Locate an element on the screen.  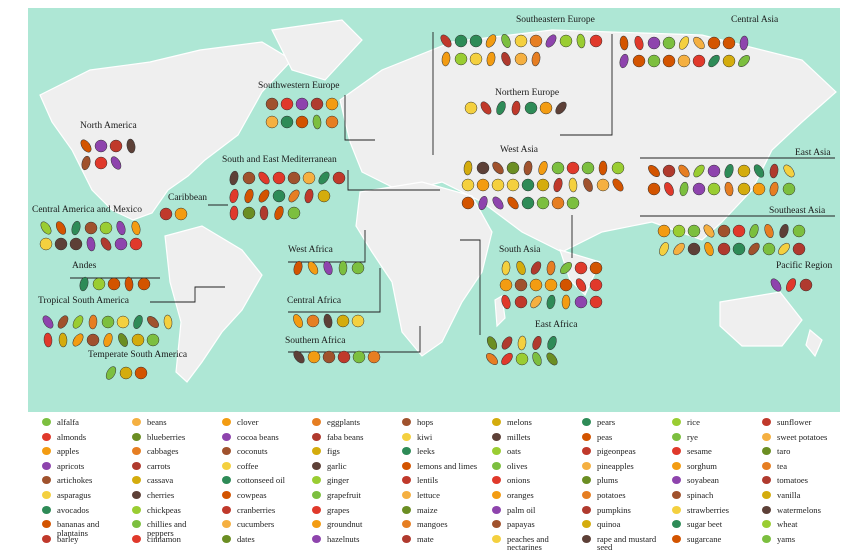
legend-label: eggplants is located at coordinates (343, 422).